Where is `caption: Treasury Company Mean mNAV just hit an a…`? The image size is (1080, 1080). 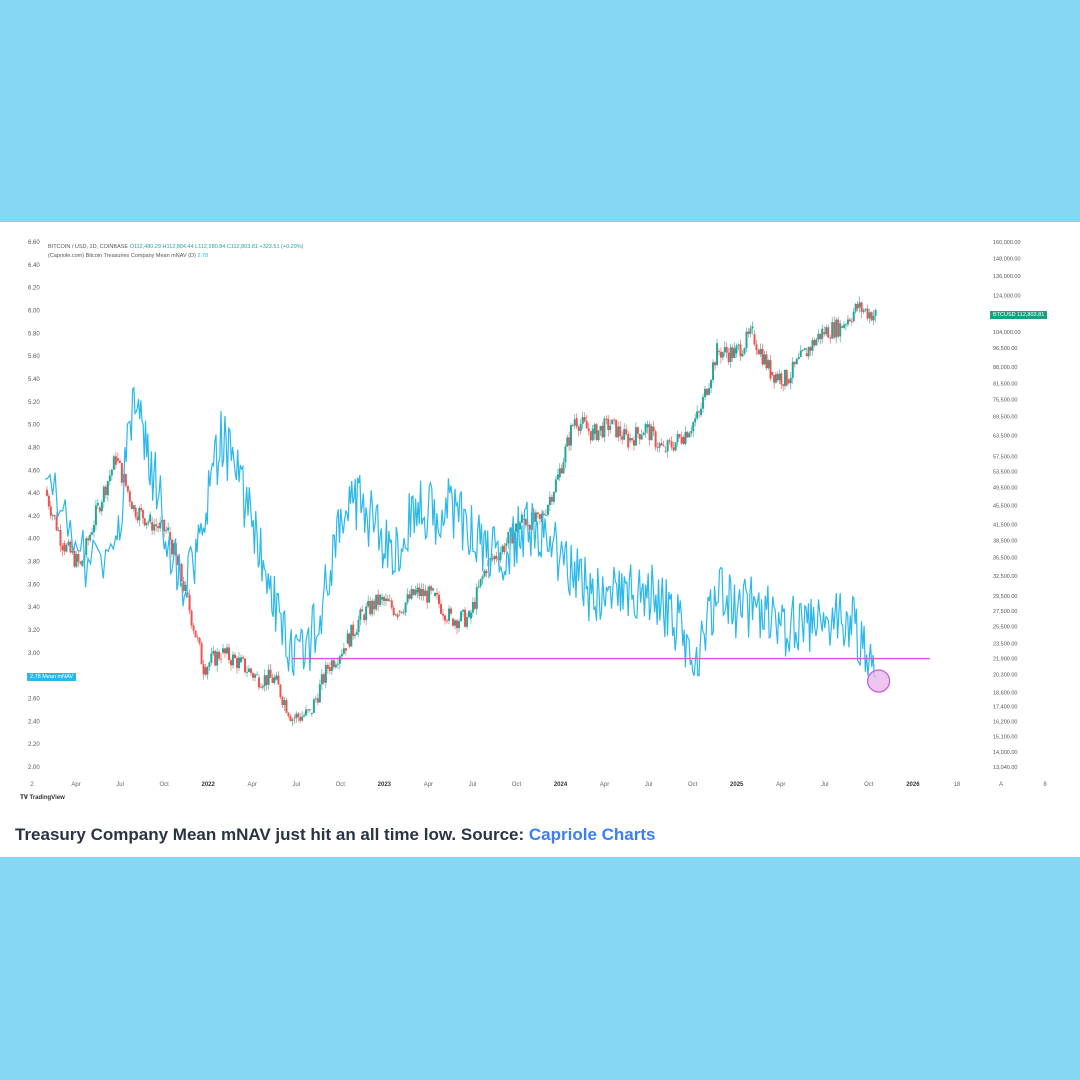 caption: Treasury Company Mean mNAV just hit an a… is located at coordinates (335, 835).